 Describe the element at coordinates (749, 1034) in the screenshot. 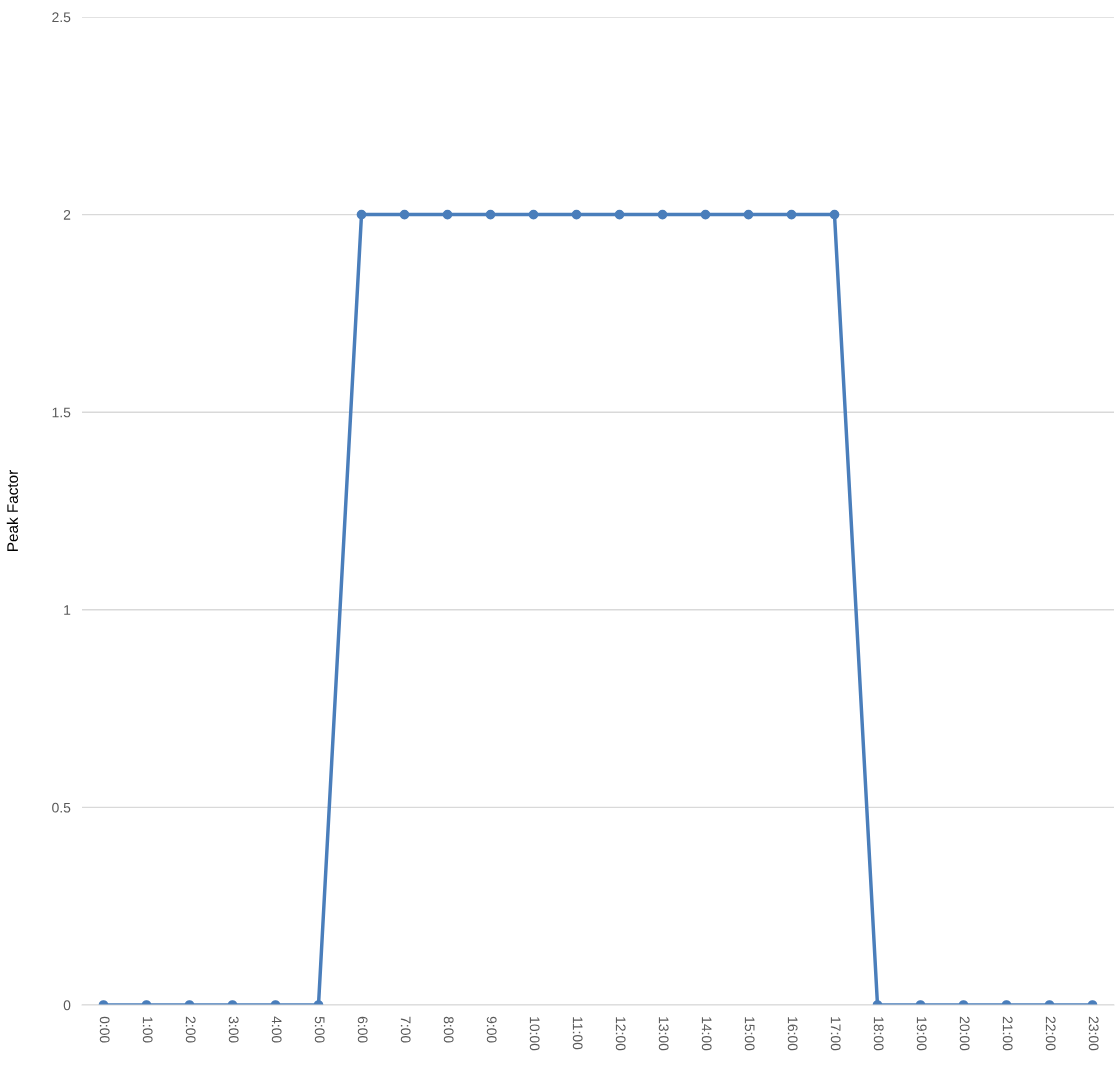

I see `x-tick-label: 15:00` at that location.